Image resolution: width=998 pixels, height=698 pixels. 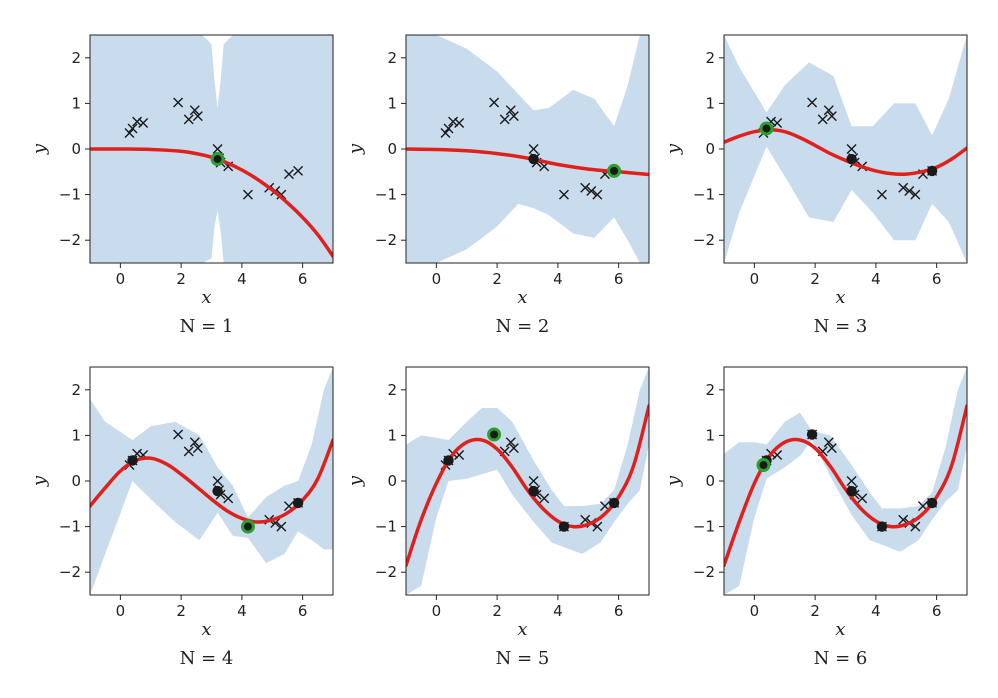 I want to click on panel-caption: N = 2, so click(x=523, y=326).